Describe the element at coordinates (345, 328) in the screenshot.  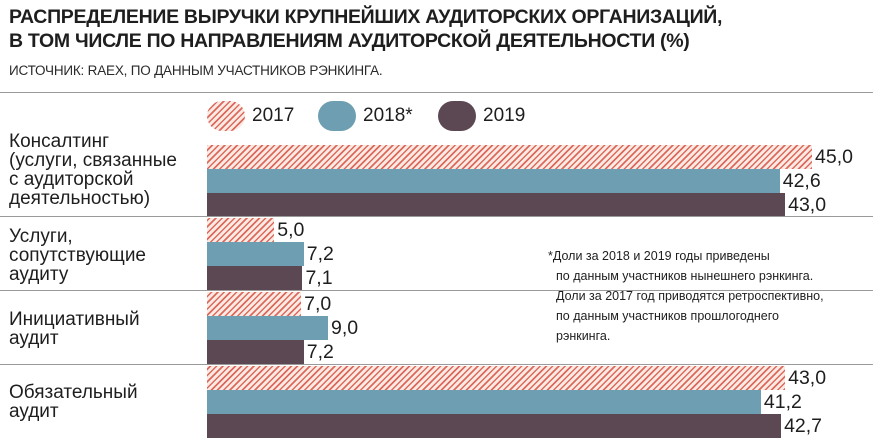
I see `value-label: 9,0` at that location.